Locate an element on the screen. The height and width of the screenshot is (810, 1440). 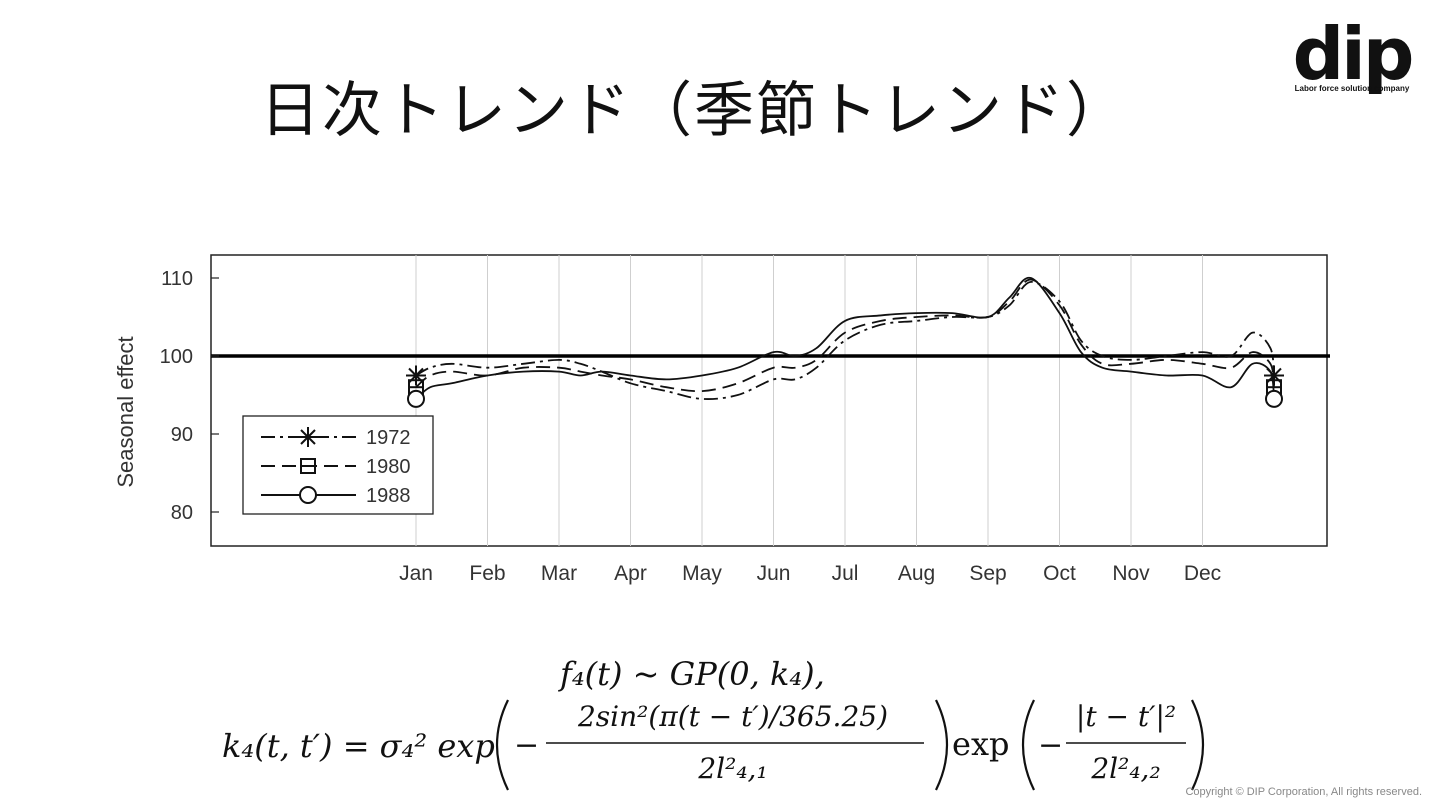
legend-marker-1972 is located at coordinates (308, 437).